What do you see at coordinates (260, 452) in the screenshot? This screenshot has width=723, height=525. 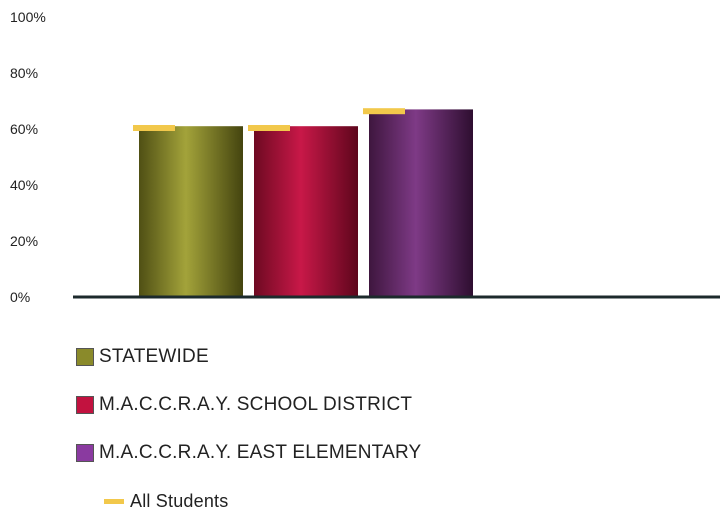 I see `legend-label-east-elementary: M.A.C.C.R.A.Y. EAST ELEMENTARY` at bounding box center [260, 452].